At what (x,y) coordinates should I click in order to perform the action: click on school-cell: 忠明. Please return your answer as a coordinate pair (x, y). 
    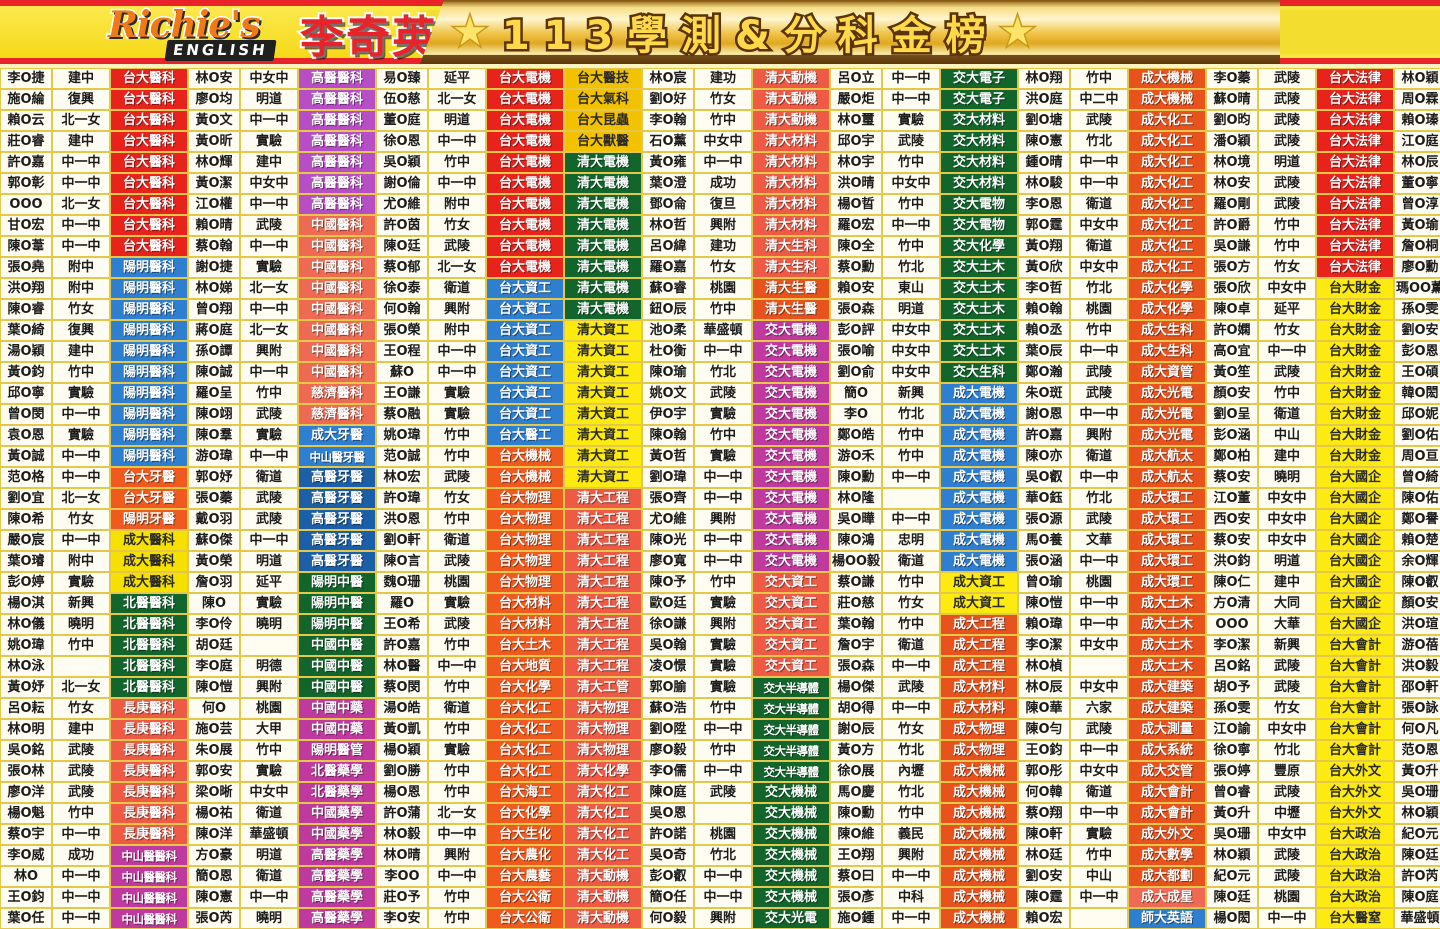
    Looking at the image, I should click on (911, 540).